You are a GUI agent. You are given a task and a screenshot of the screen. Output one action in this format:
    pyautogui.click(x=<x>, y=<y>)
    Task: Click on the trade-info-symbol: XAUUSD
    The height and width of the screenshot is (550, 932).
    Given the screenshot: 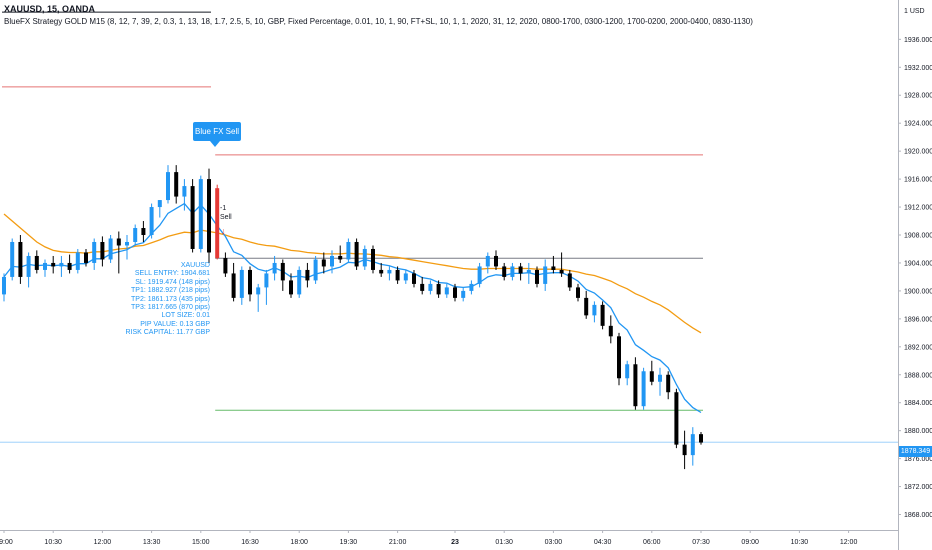 What is the action you would take?
    pyautogui.click(x=195, y=265)
    